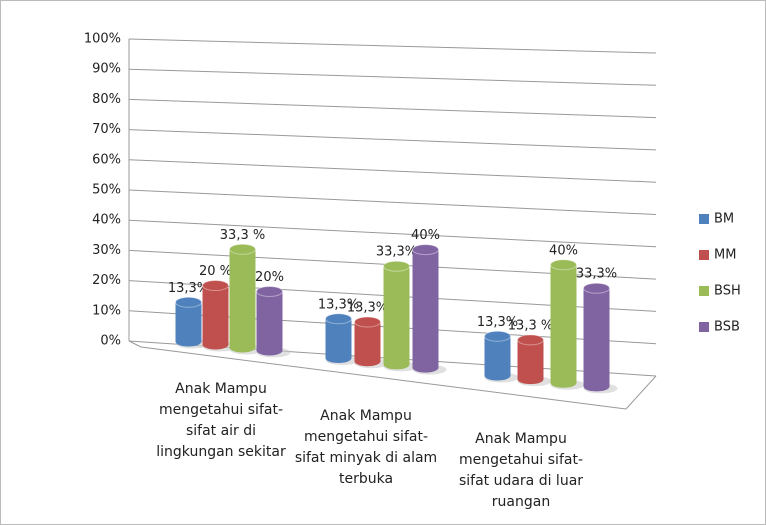  Describe the element at coordinates (106, 69) in the screenshot. I see `y-tick-label: 90%` at that location.